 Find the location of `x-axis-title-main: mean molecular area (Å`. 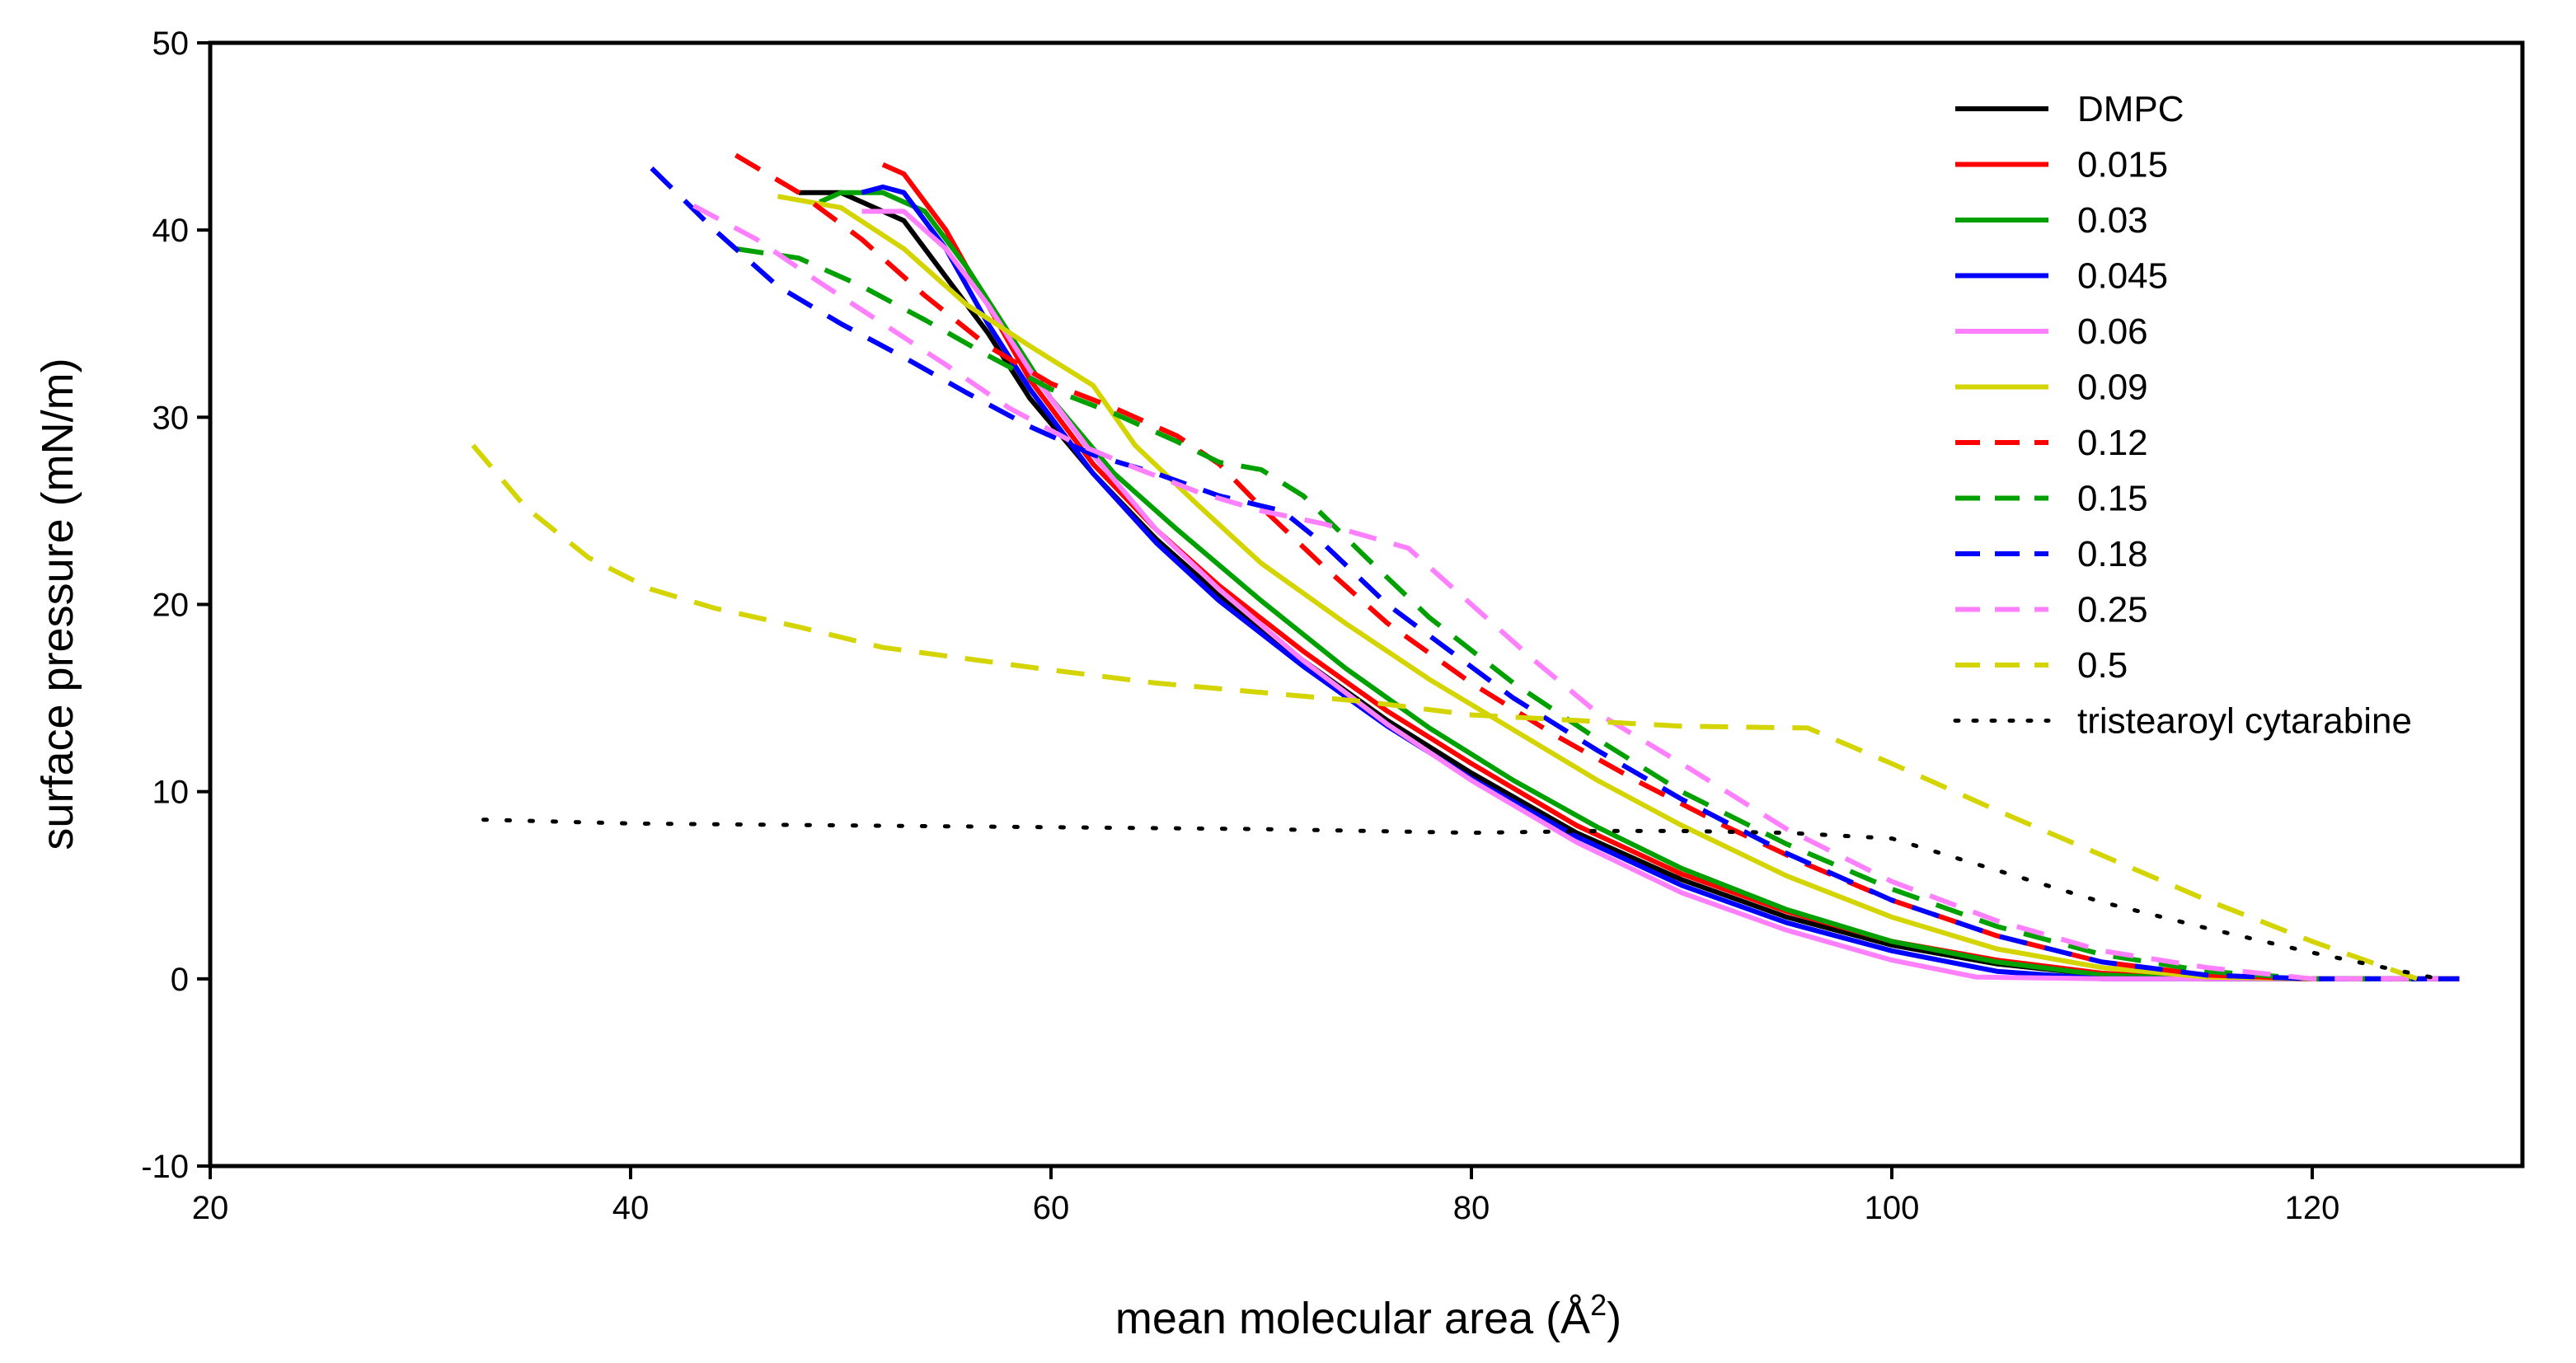

x-axis-title-main: mean molecular area (Å is located at coordinates (1352, 1318).